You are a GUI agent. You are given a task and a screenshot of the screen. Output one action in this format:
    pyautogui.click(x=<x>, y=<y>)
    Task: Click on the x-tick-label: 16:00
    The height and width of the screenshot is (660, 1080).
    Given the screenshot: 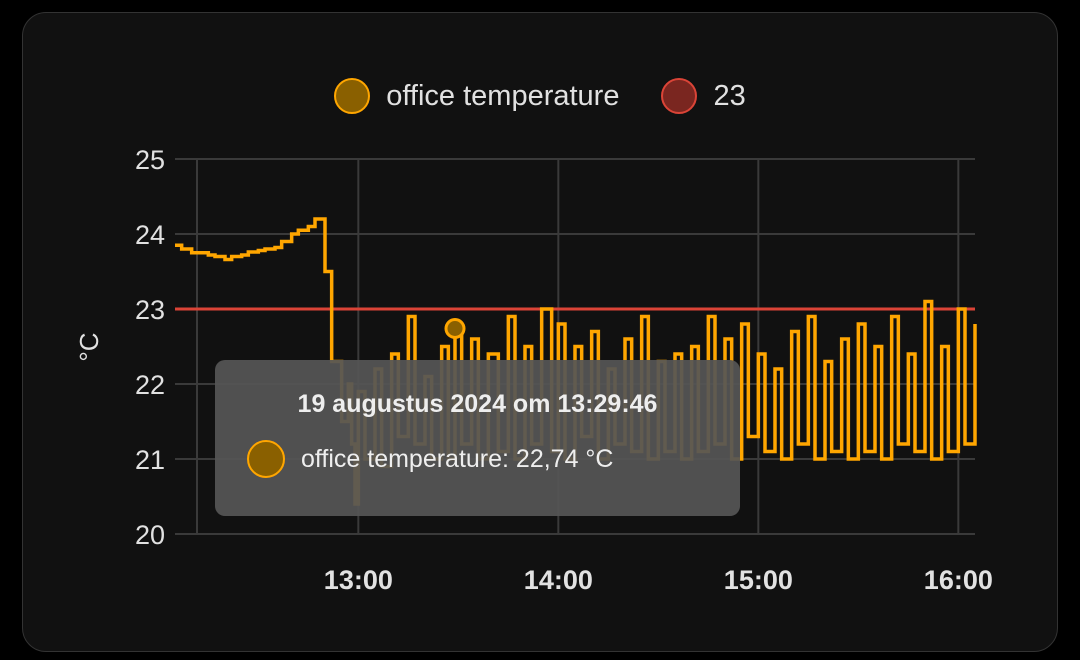 What is the action you would take?
    pyautogui.click(x=958, y=580)
    